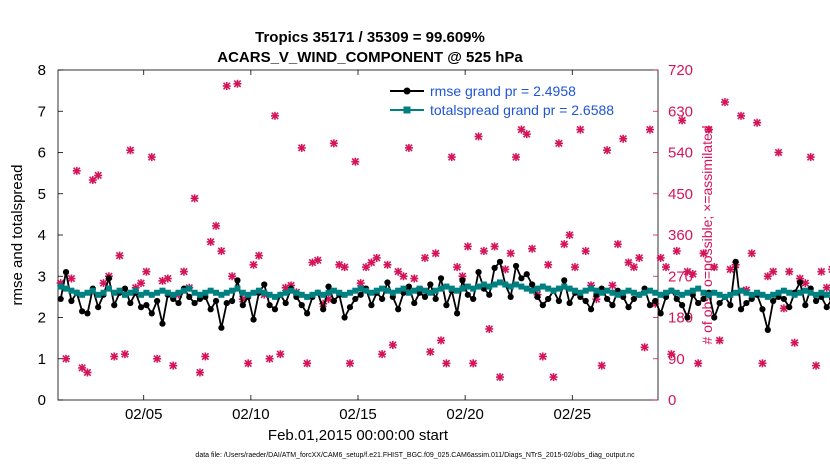 The image size is (830, 470). Describe the element at coordinates (503, 91) in the screenshot. I see `legend-rmse-label: rmse grand pr = 2.4958` at that location.